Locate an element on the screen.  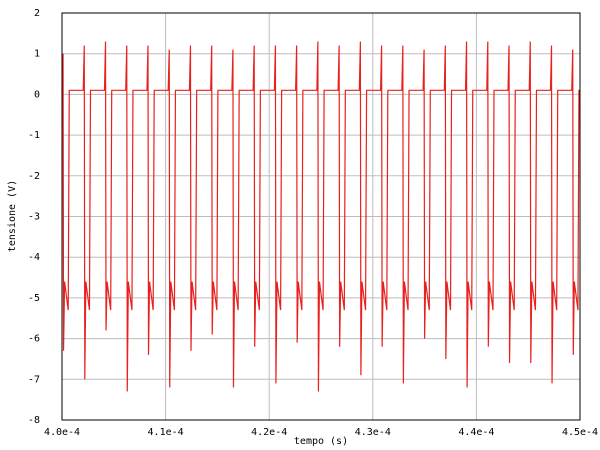
y-tick-label: 2 is located at coordinates (37, 13).